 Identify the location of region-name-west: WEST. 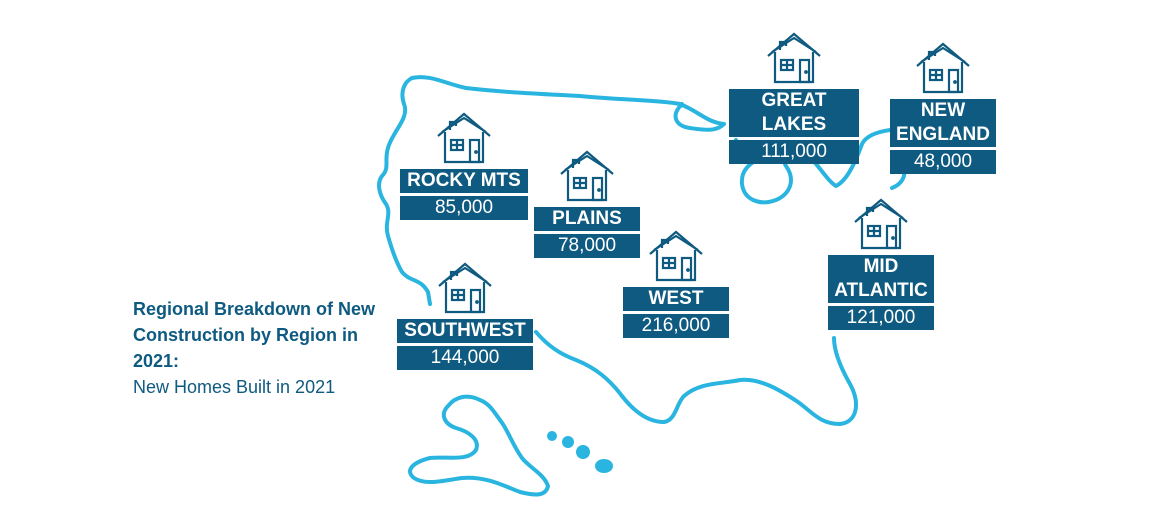
(676, 299).